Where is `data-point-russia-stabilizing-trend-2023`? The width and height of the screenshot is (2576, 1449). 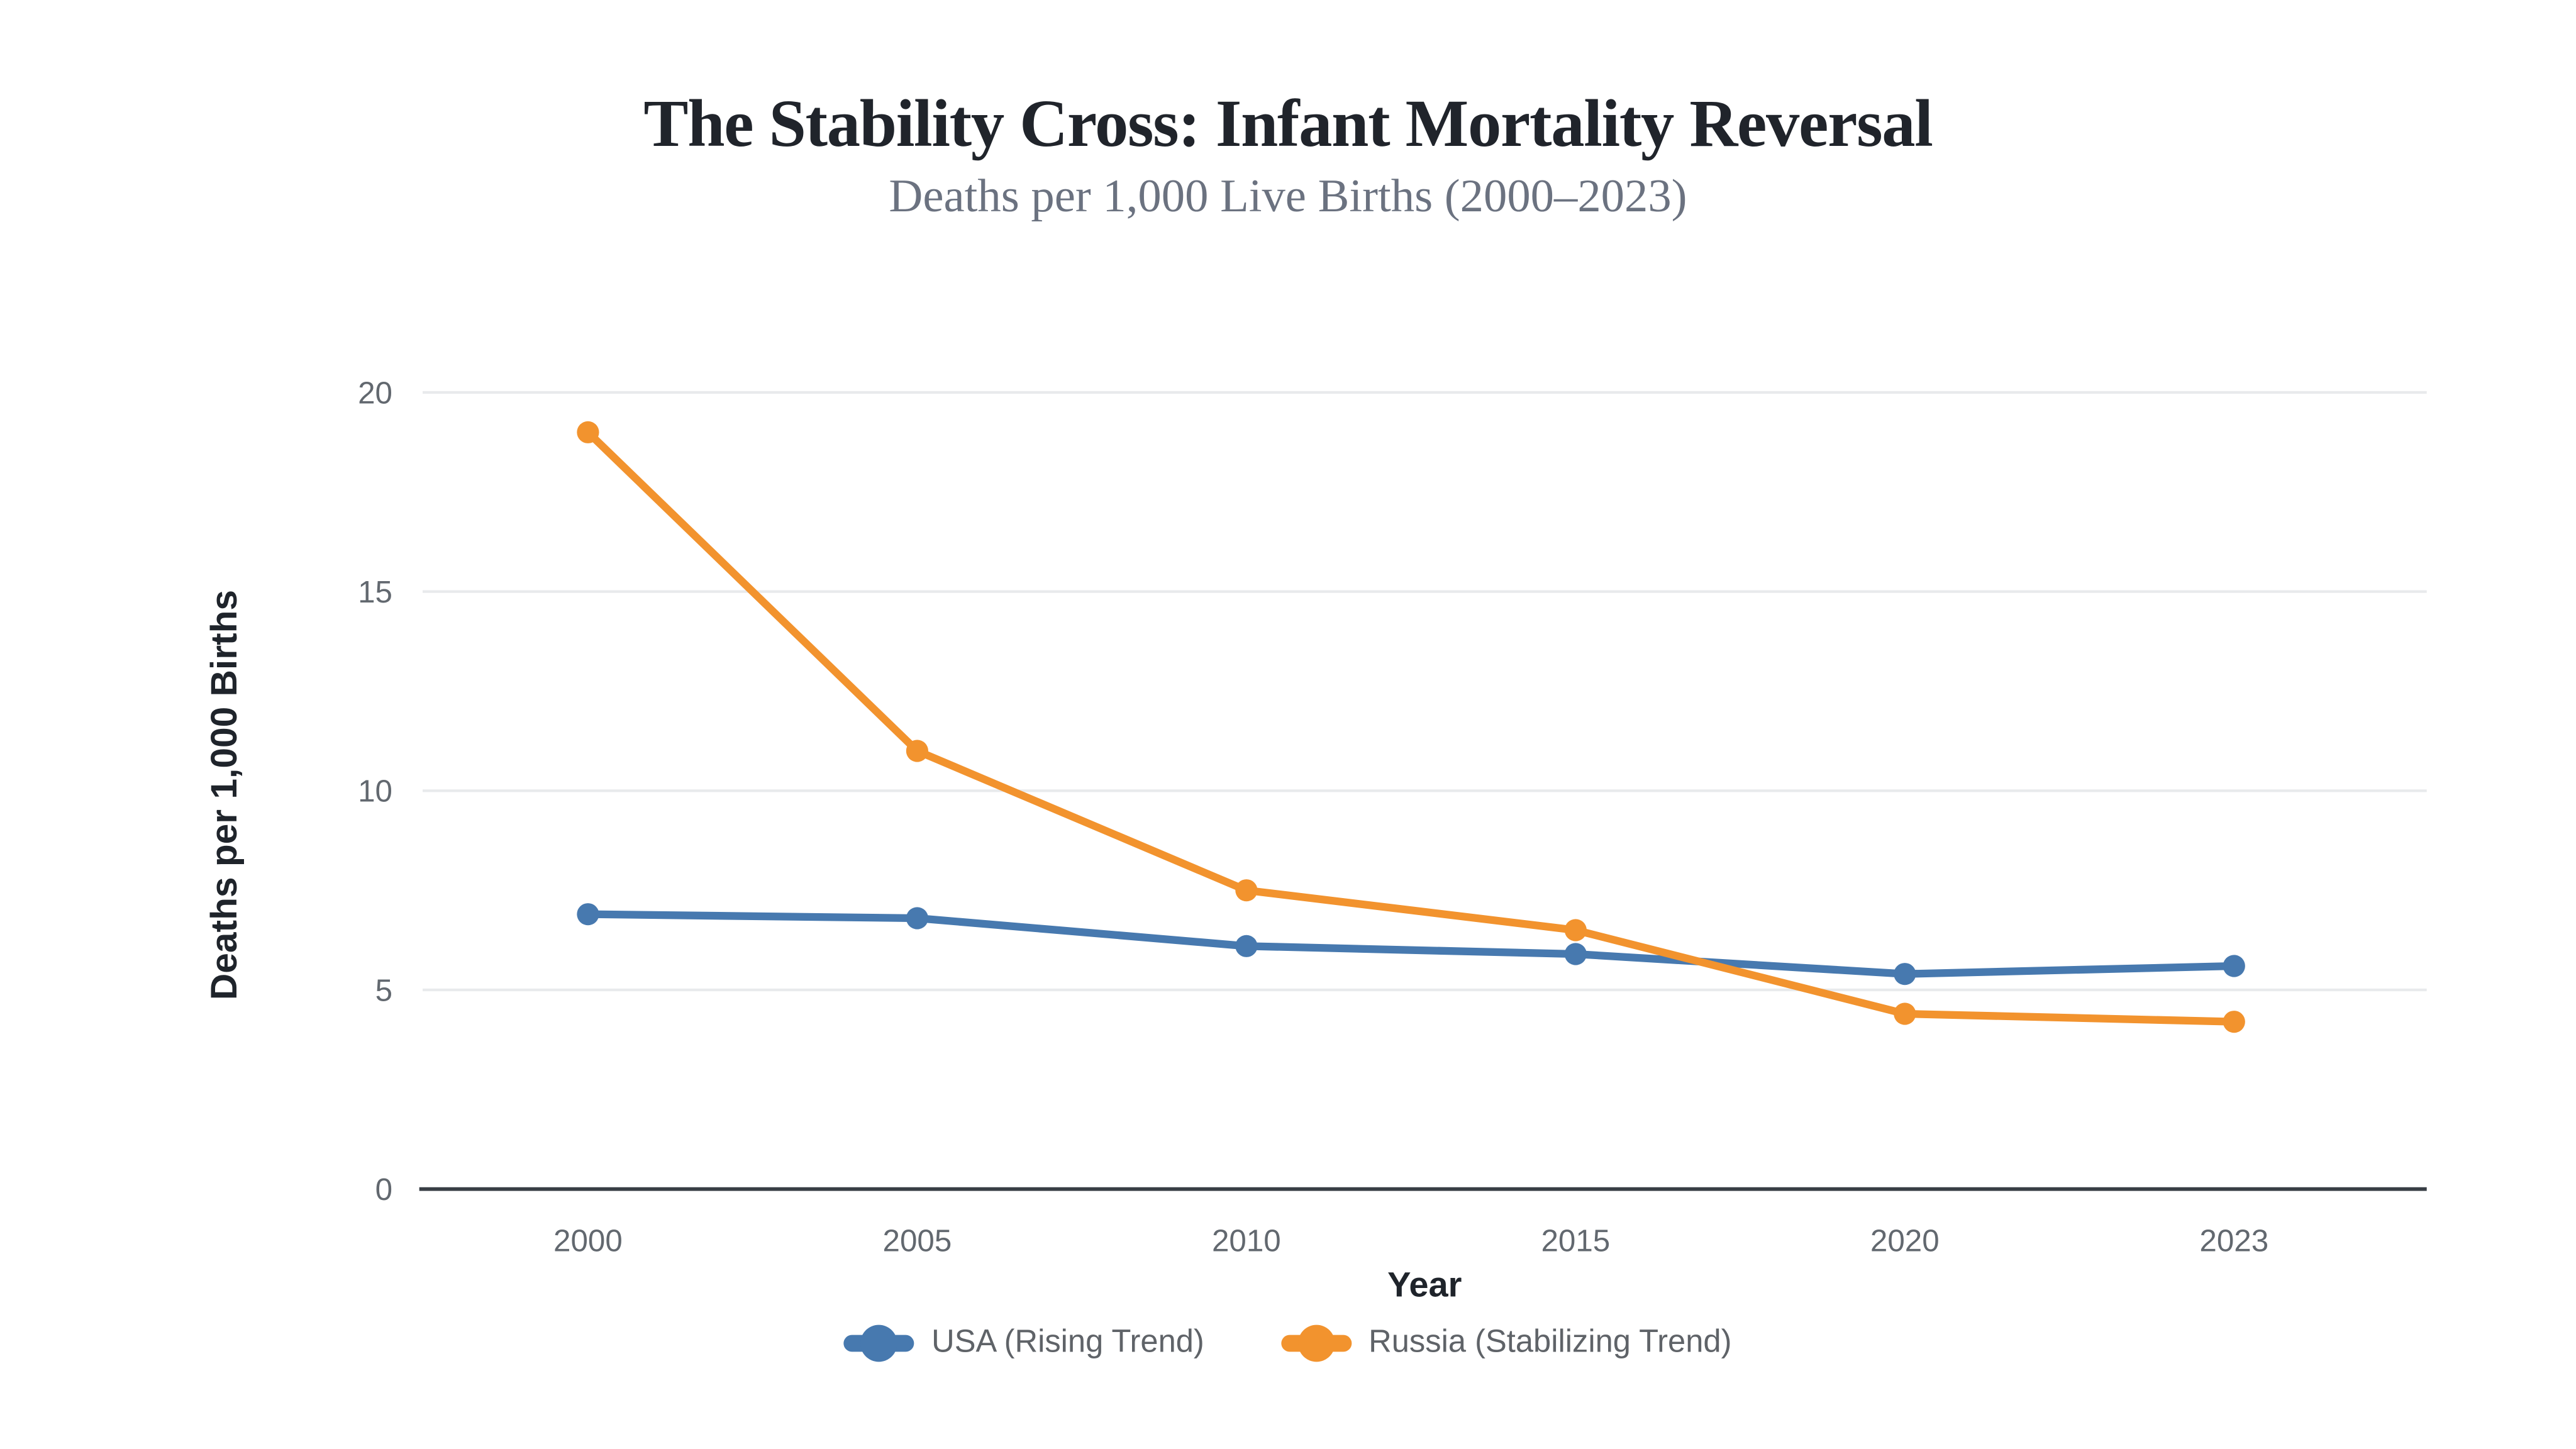
data-point-russia-stabilizing-trend-2023 is located at coordinates (2234, 1022).